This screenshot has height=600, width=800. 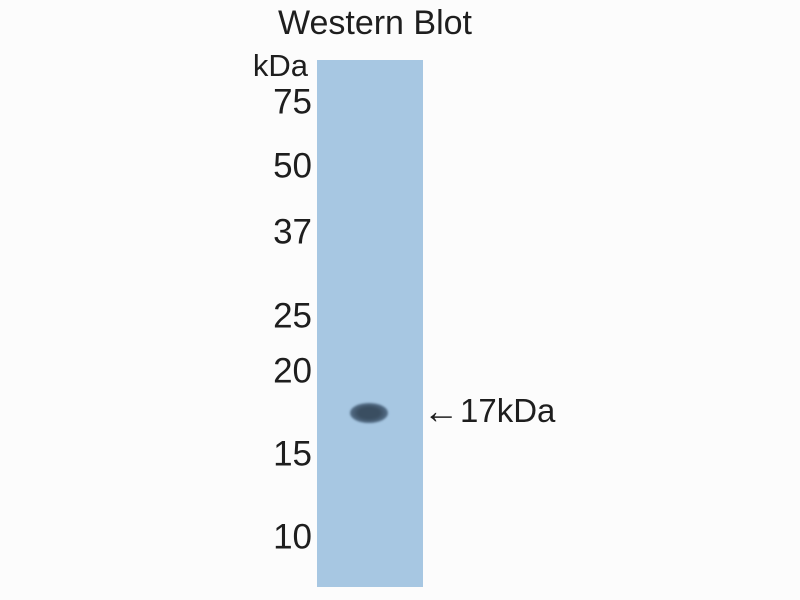 What do you see at coordinates (292, 371) in the screenshot?
I see `ladder-marker-20: 20` at bounding box center [292, 371].